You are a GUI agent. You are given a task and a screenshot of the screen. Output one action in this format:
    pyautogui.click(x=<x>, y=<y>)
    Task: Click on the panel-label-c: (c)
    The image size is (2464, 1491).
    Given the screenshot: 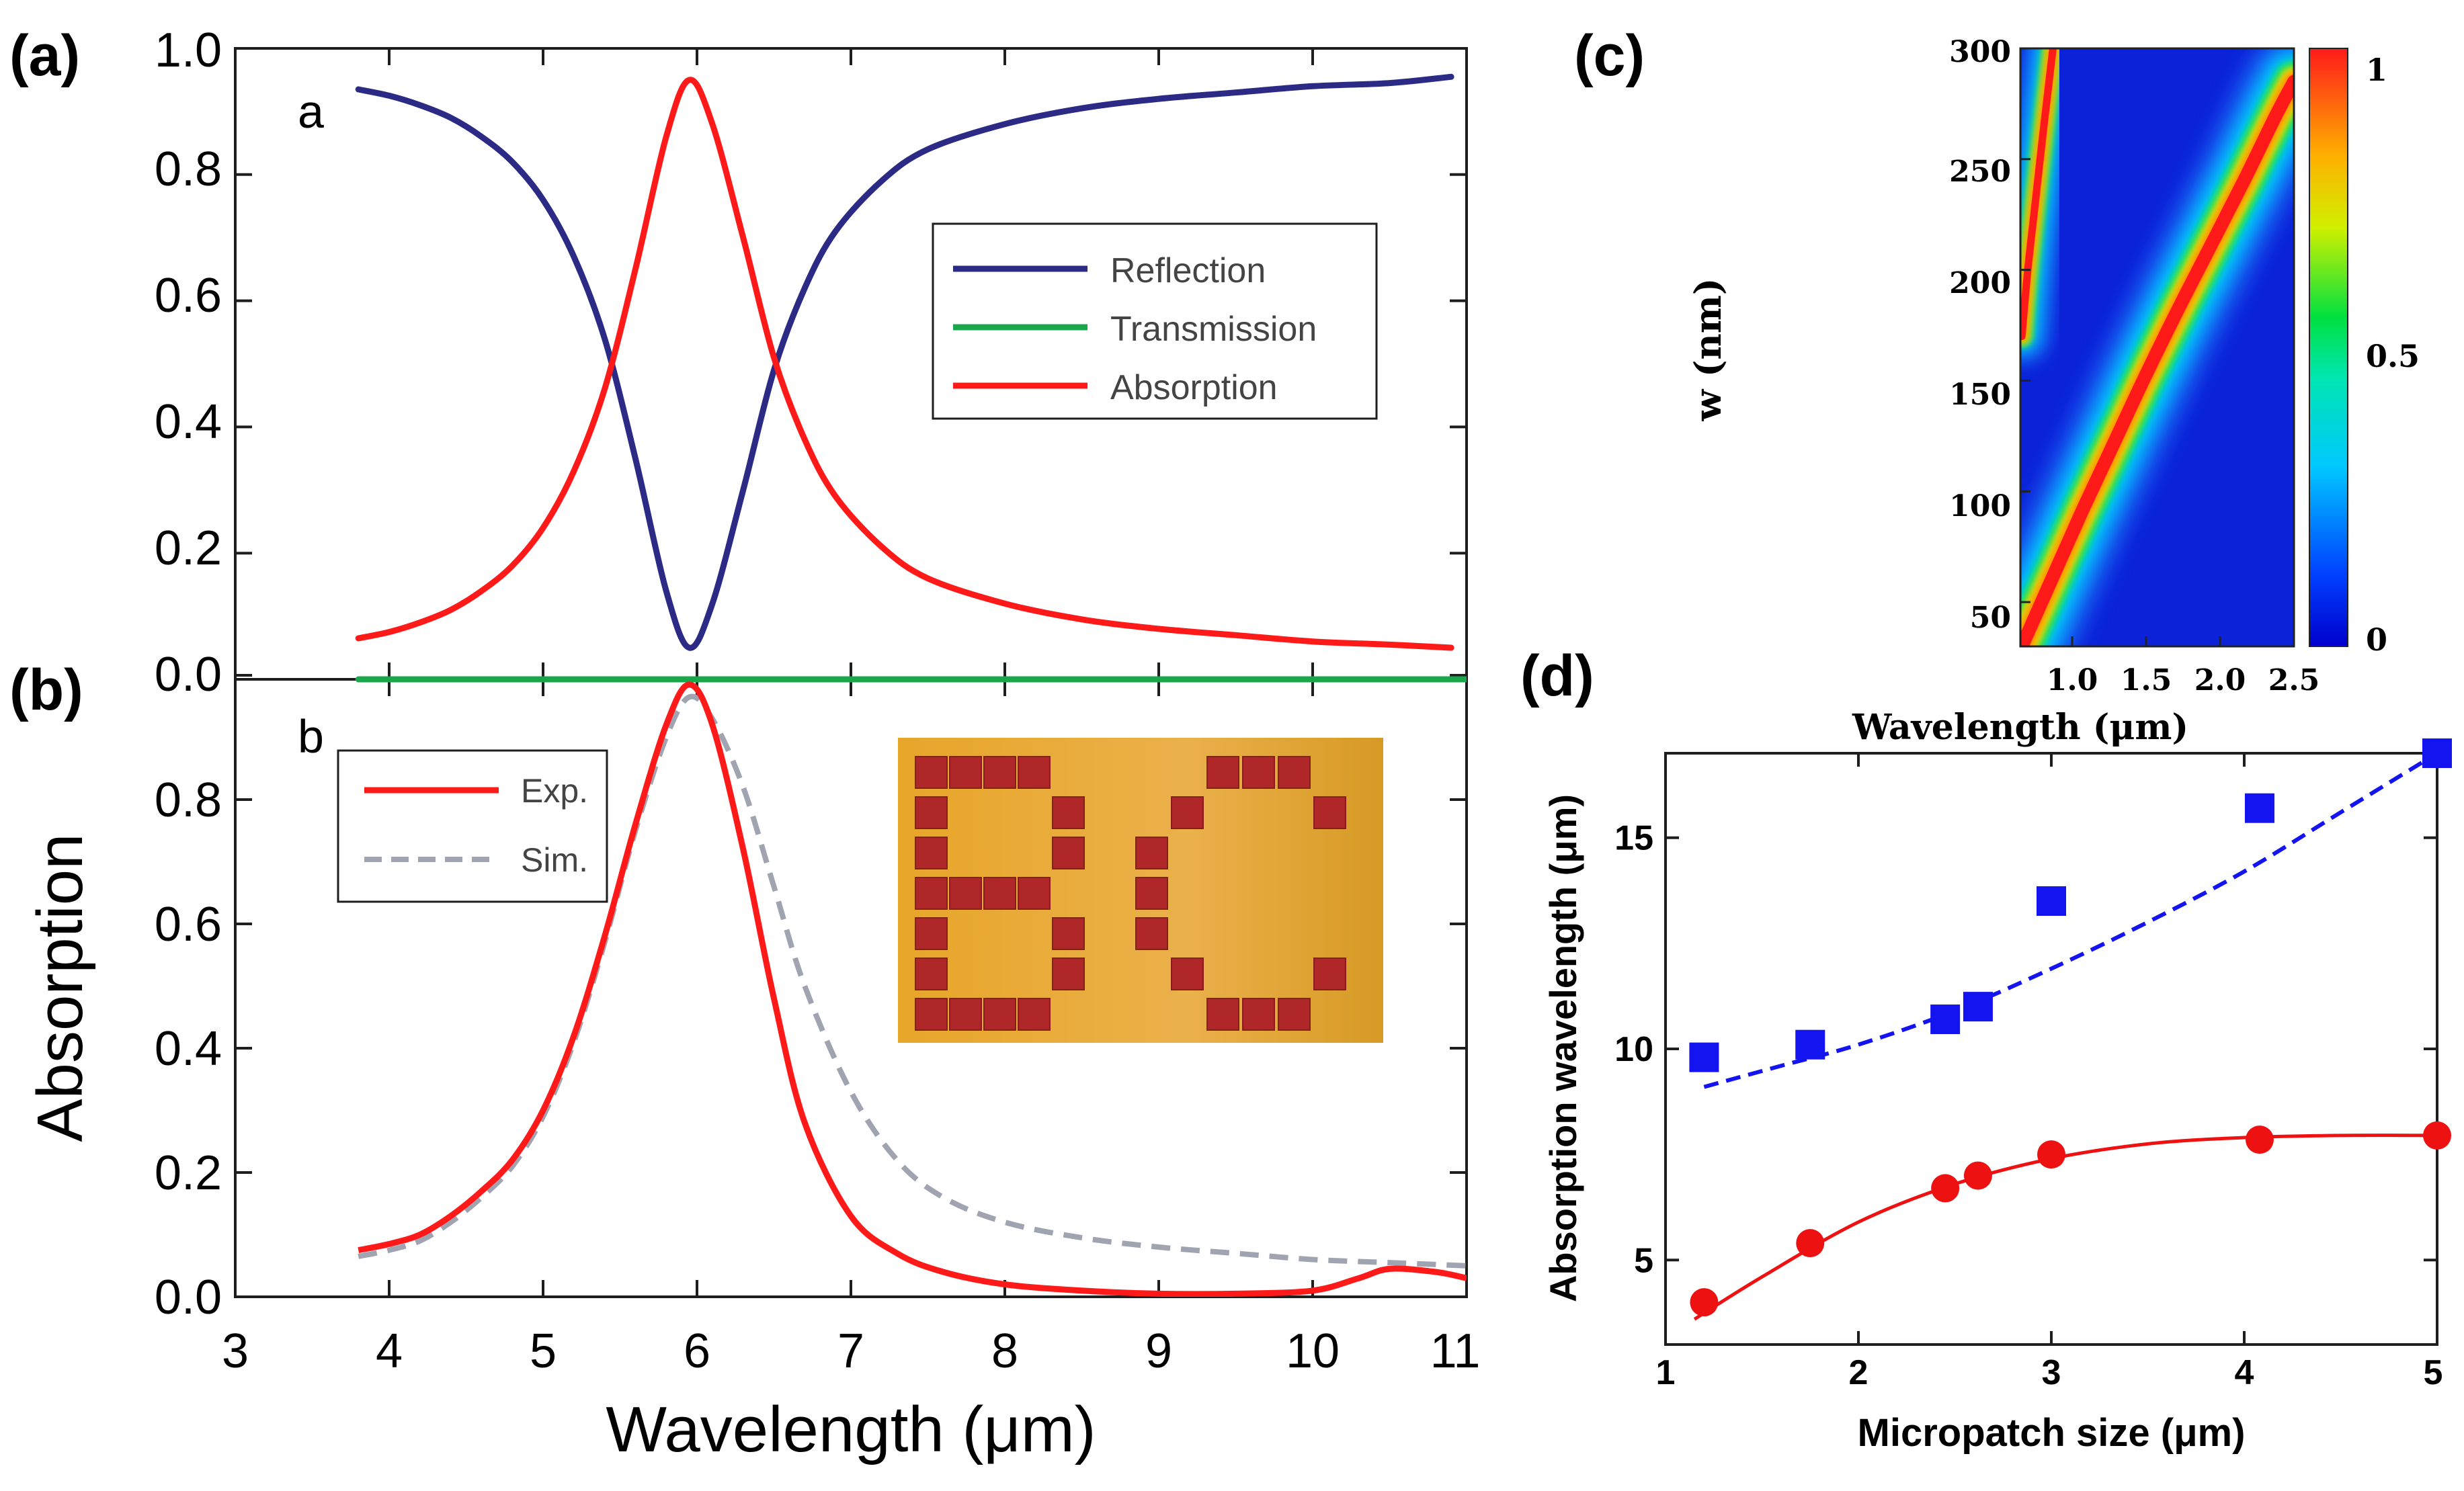 What is the action you would take?
    pyautogui.click(x=1609, y=56)
    